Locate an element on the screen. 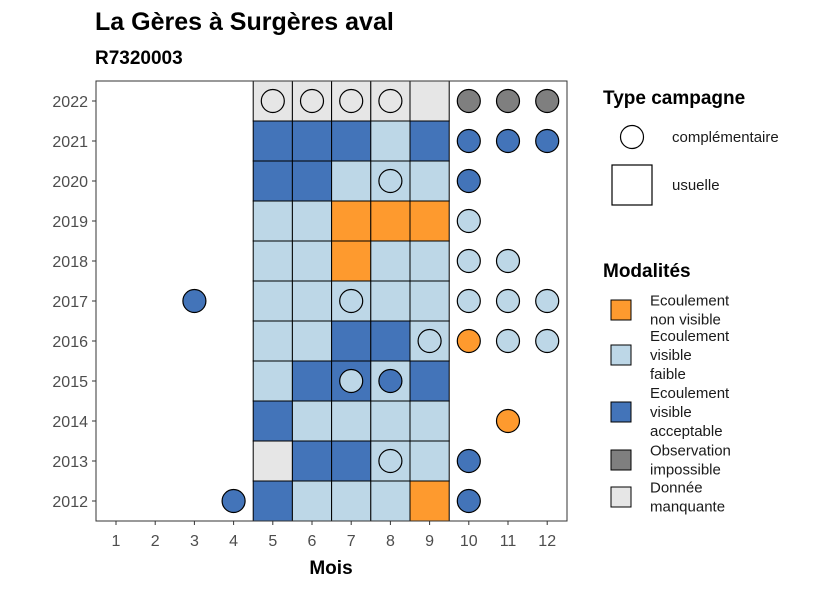 The width and height of the screenshot is (826, 595). x-tick-label: 2 is located at coordinates (155, 541).